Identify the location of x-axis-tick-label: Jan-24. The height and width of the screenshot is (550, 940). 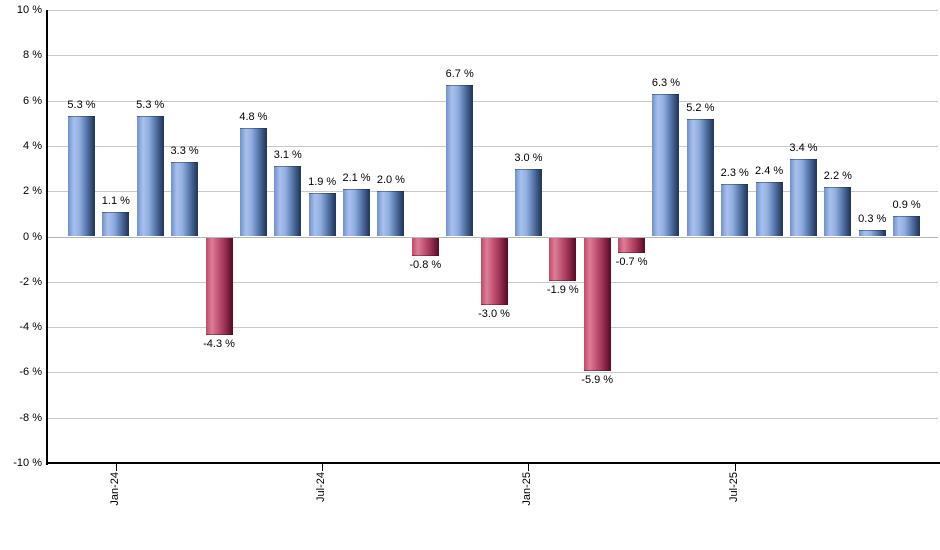
(114, 489).